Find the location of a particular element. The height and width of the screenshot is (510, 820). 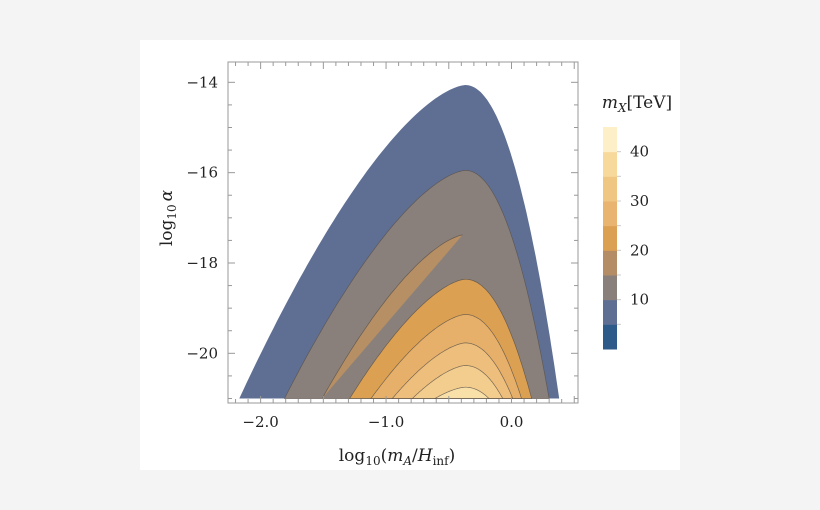

colorbar-tick-label: 40 is located at coordinates (639, 152).